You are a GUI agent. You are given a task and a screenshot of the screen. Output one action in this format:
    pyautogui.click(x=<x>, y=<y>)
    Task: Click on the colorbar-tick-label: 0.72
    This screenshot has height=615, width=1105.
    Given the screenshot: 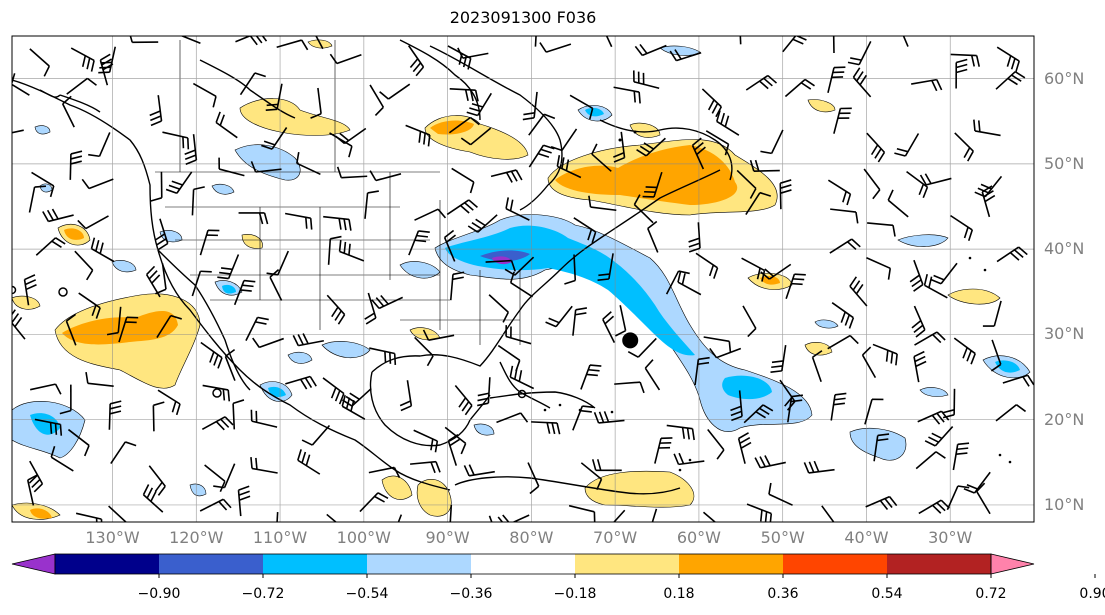 What is the action you would take?
    pyautogui.click(x=991, y=594)
    